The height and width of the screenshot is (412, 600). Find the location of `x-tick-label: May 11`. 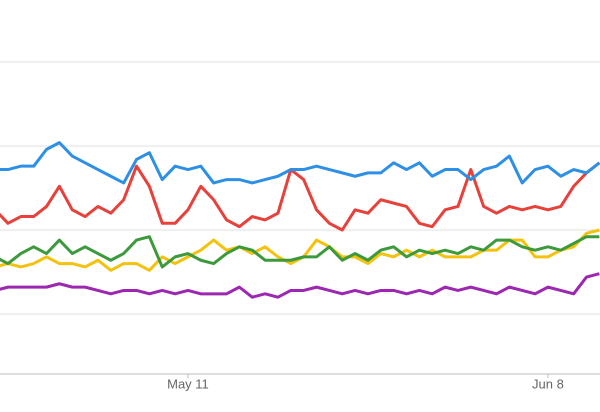

x-tick-label: May 11 is located at coordinates (188, 383).